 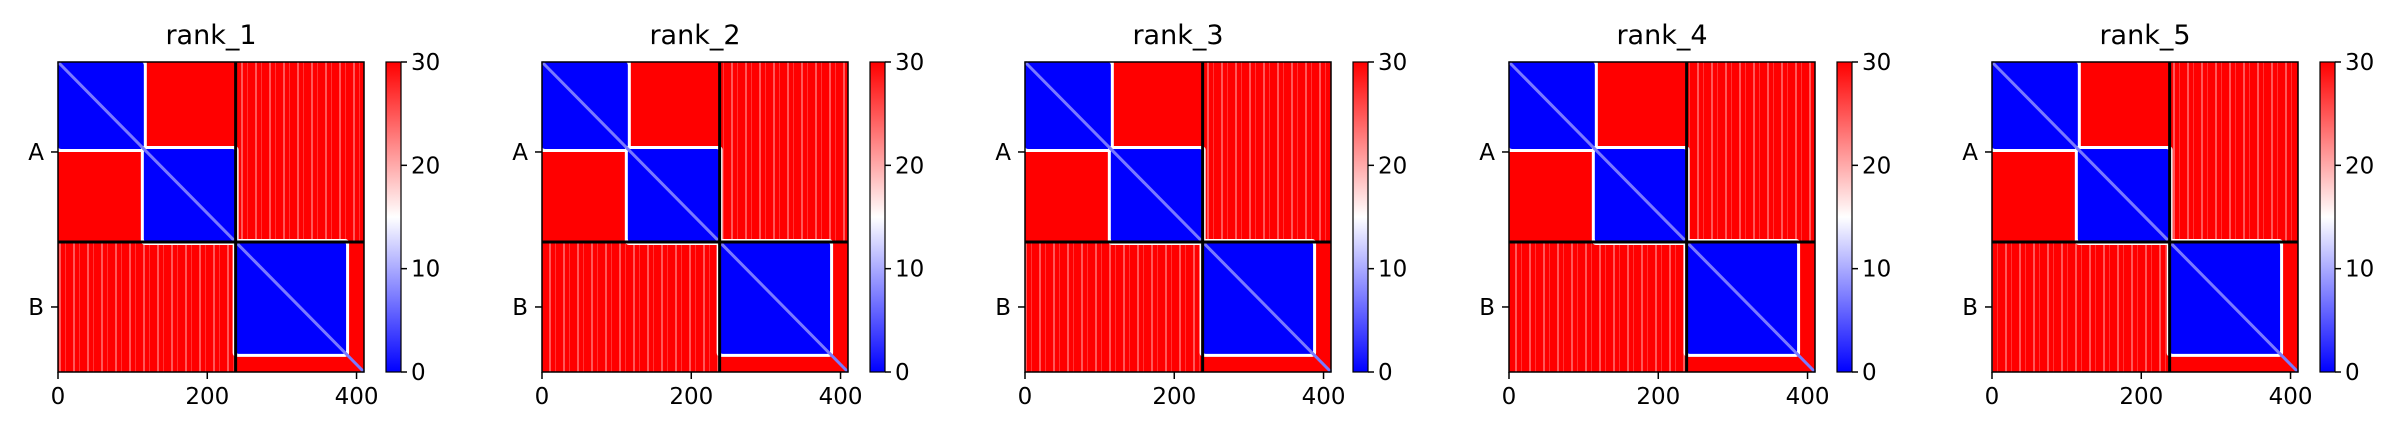 I want to click on panel-title: rank_3, so click(x=1177, y=35).